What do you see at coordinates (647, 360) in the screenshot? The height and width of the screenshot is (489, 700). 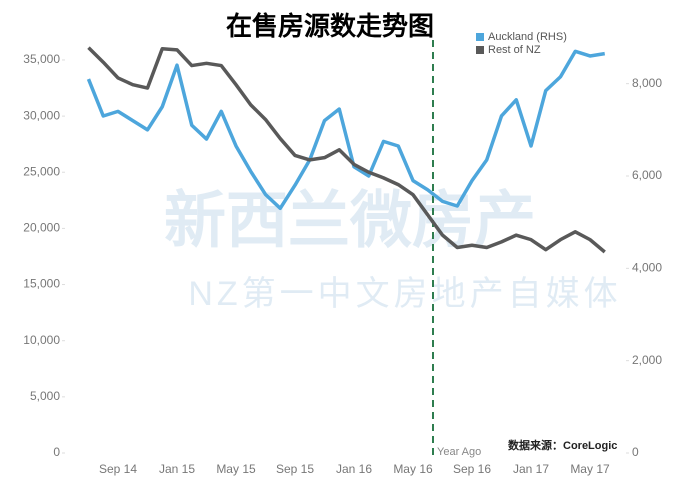 I see `y2-tick-label: 2,000` at bounding box center [647, 360].